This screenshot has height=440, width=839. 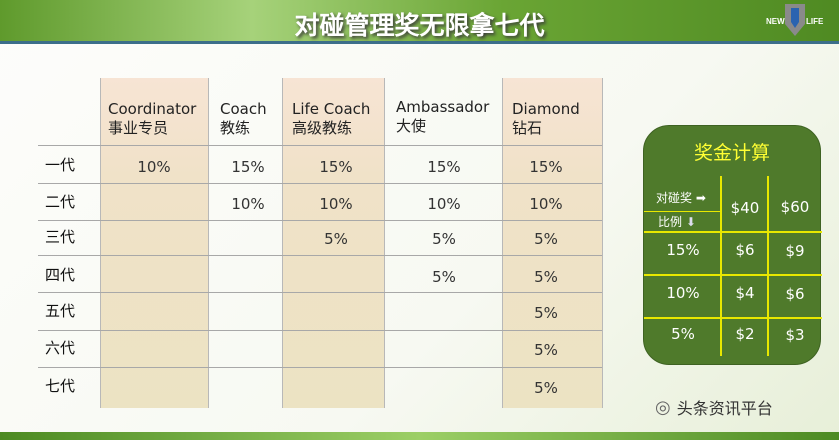 I want to click on calc-header: $60, so click(x=795, y=207).